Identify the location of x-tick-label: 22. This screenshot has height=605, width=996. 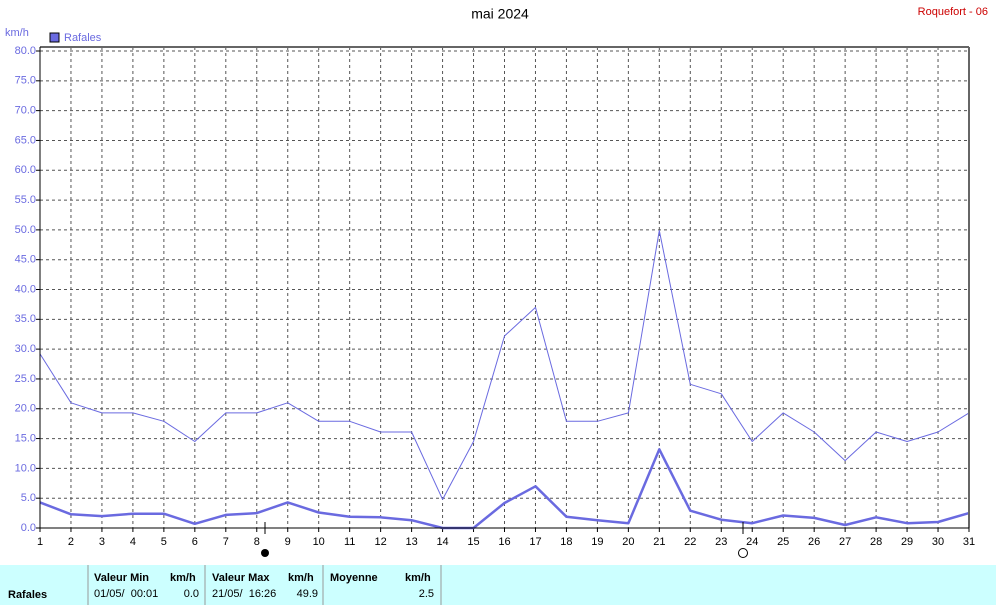
(690, 542).